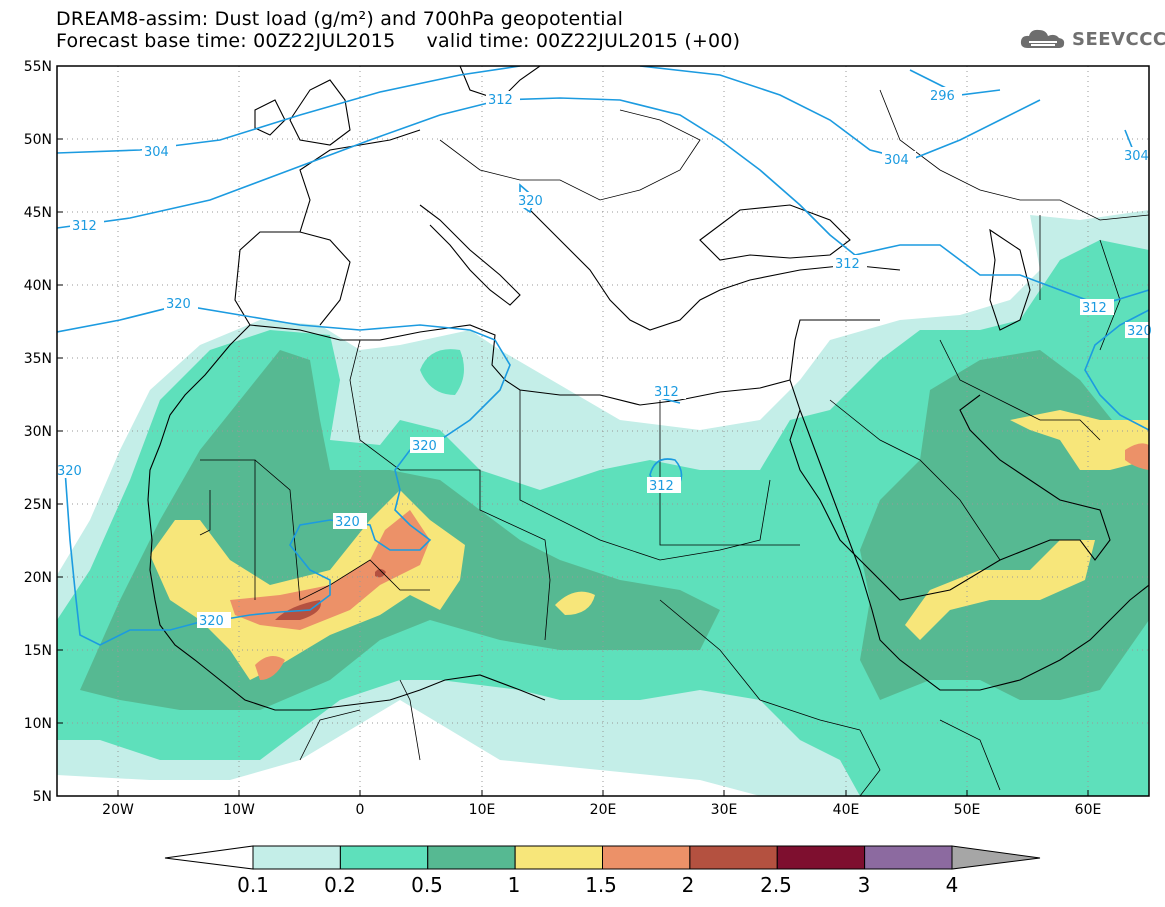  What do you see at coordinates (470, 255) in the screenshot?
I see `coastline-italy` at bounding box center [470, 255].